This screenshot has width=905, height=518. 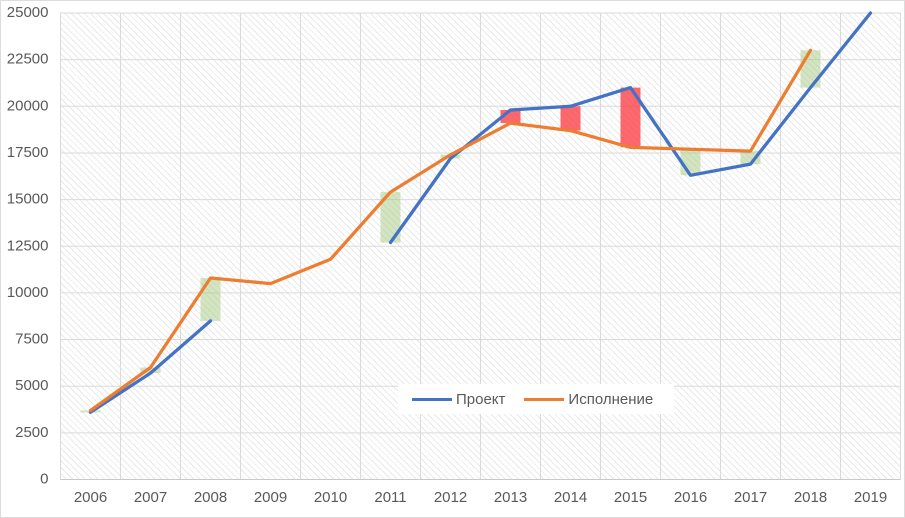 What do you see at coordinates (750, 497) in the screenshot?
I see `x-axis-tick-label: 2017` at bounding box center [750, 497].